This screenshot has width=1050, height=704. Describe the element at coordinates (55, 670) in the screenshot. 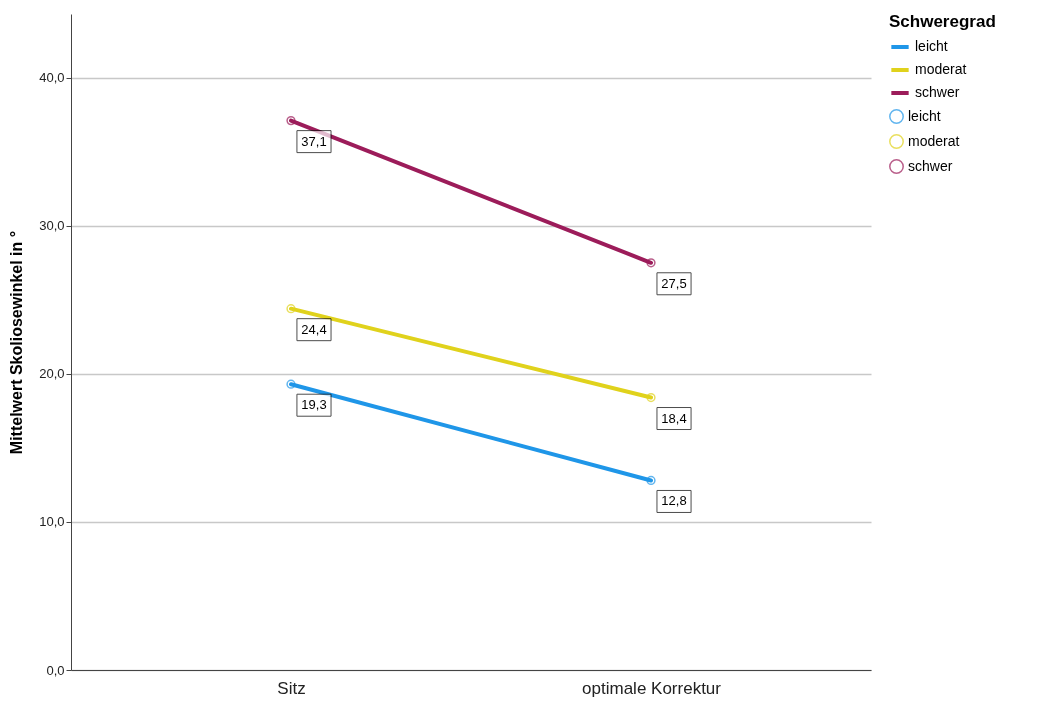

I see `y-tick-label: 0,0` at that location.